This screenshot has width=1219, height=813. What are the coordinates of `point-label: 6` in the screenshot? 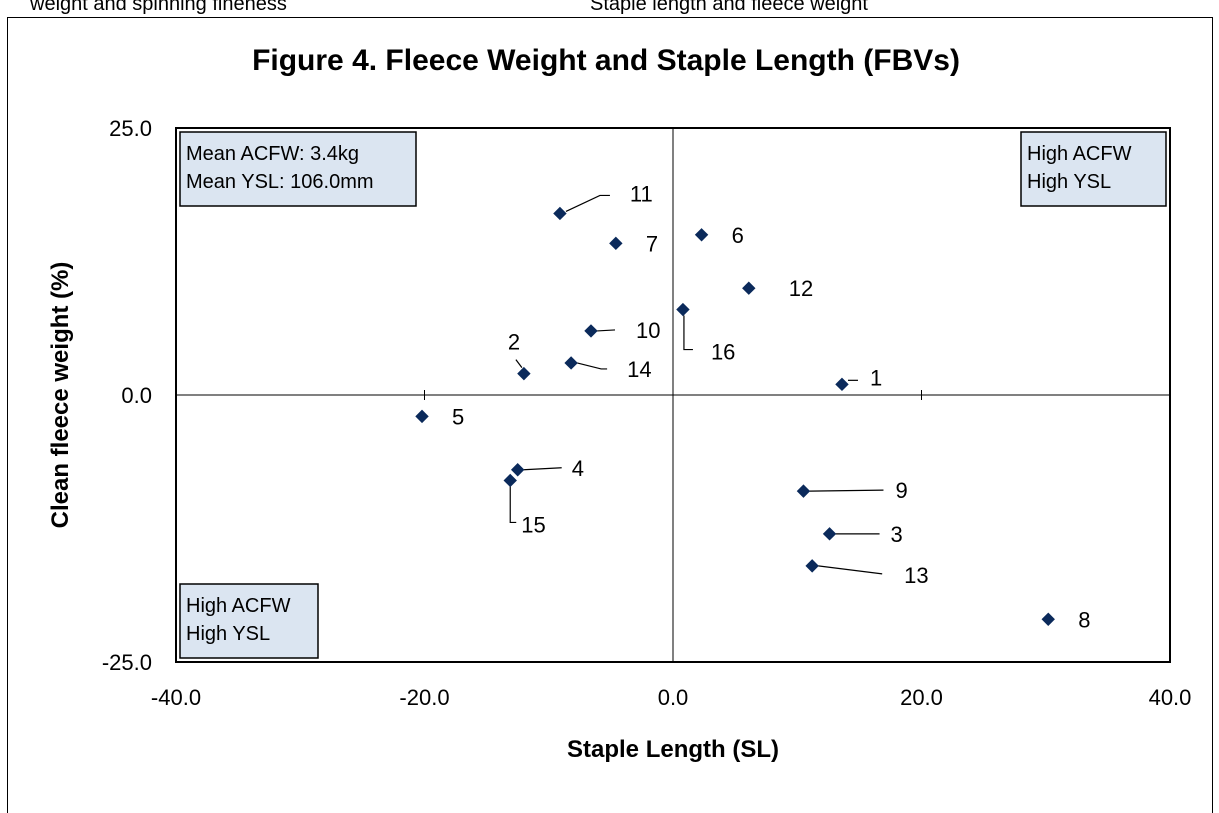 It's located at (738, 235).